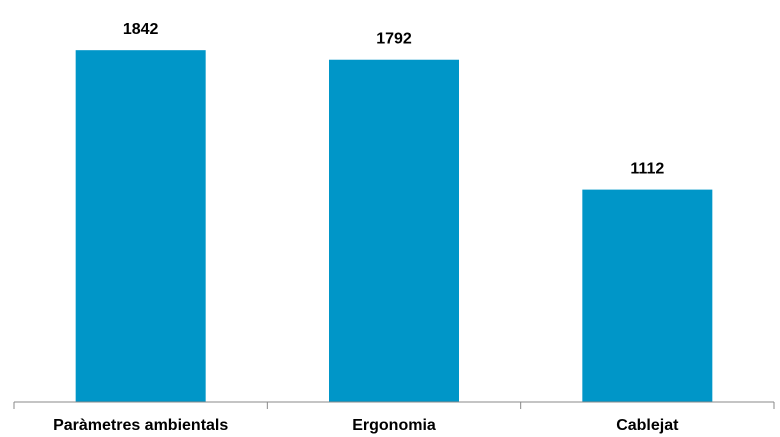 This screenshot has height=437, width=780. I want to click on x-axis: Paràmetres ambientals Ergonomia Cablejat, so click(394, 417).